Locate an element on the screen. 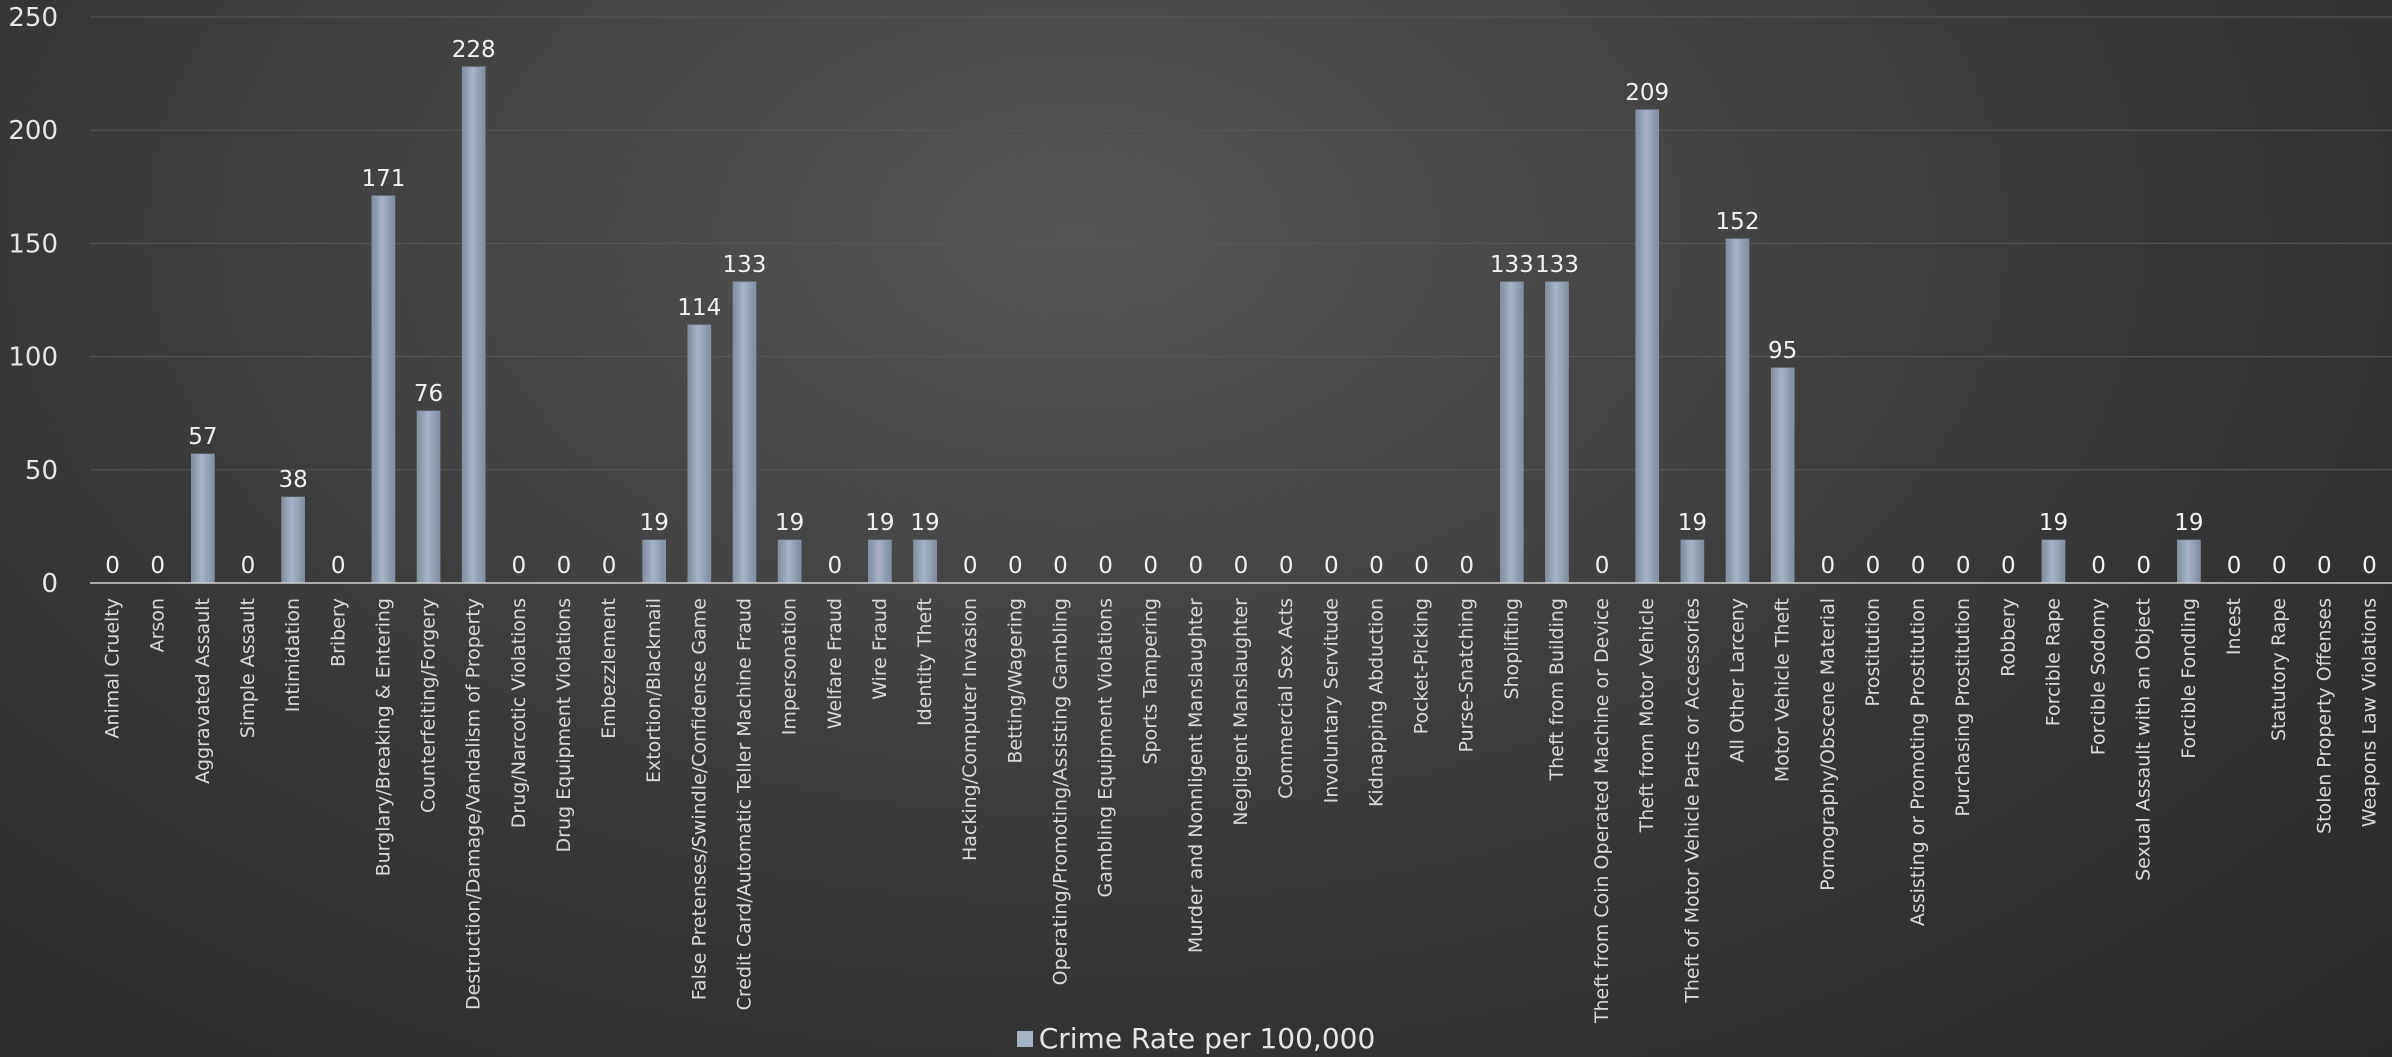  category-label: Purchasing Prostitution is located at coordinates (1963, 707).